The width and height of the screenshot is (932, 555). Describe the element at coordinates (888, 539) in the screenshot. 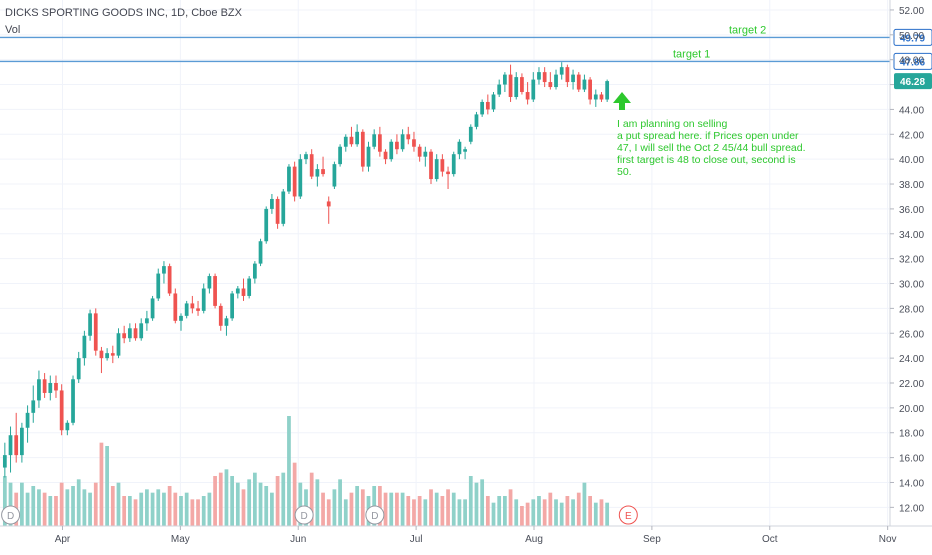

I see `x-tick-label: Nov` at that location.